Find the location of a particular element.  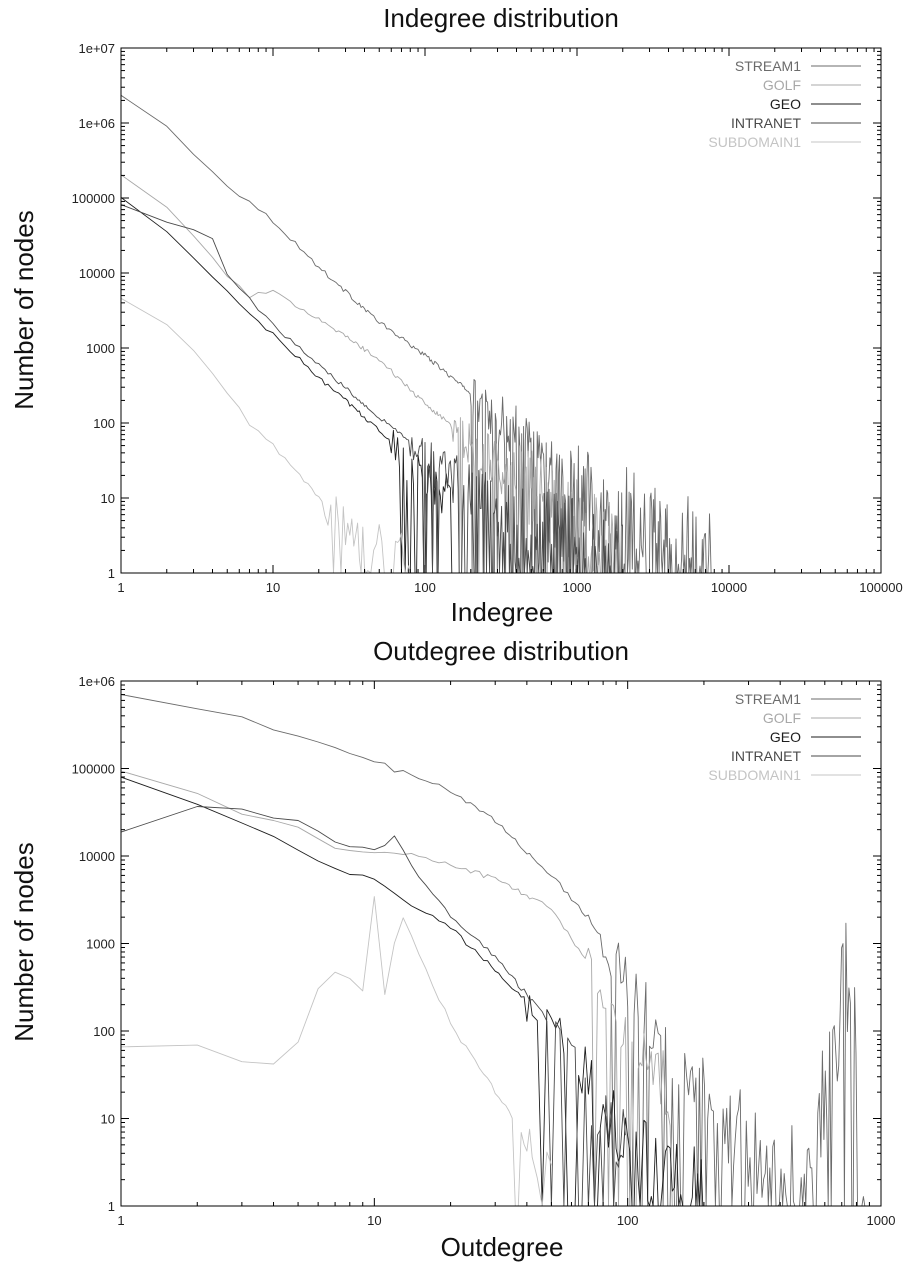

y-tick-label: 1e+07 is located at coordinates (96, 48).